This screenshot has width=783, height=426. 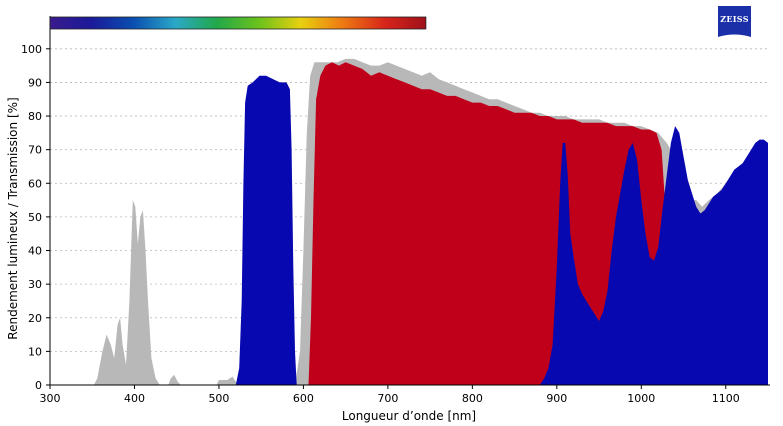 What do you see at coordinates (35, 251) in the screenshot?
I see `y-tick-label-40: 40` at bounding box center [35, 251].